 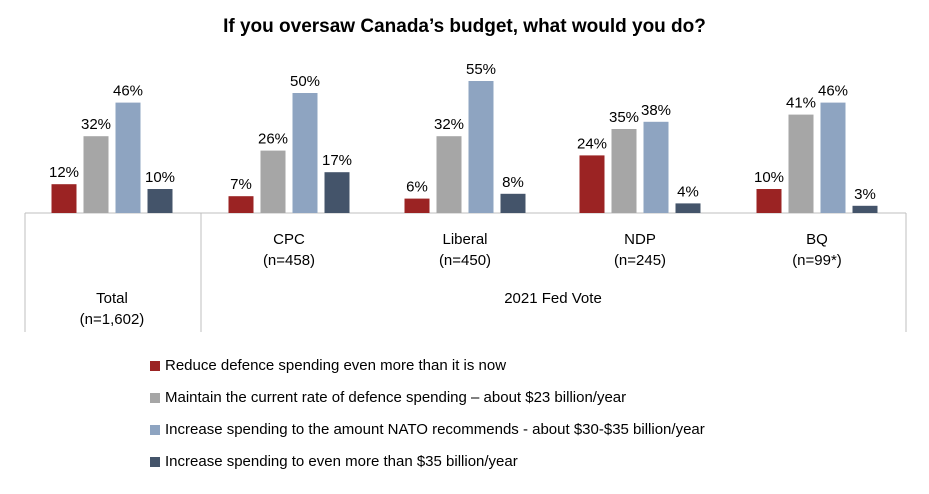 What do you see at coordinates (289, 260) in the screenshot?
I see `category-n-label: (n=458)` at bounding box center [289, 260].